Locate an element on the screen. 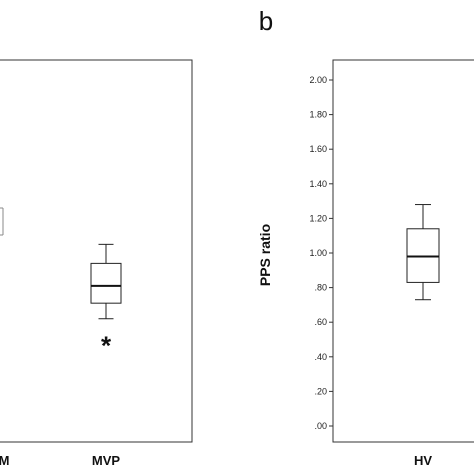 This screenshot has width=474, height=474. mvp-outlier: * is located at coordinates (106, 346).